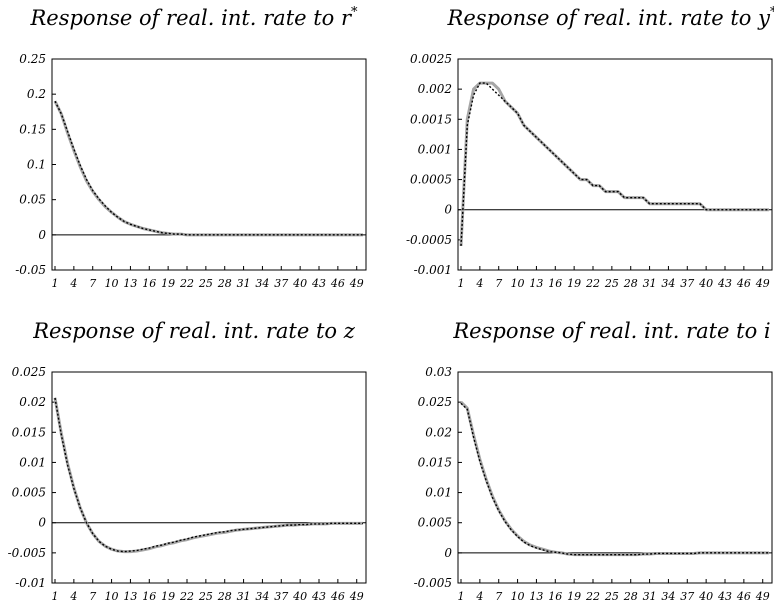 The image size is (774, 608). I want to click on y-tick-label: 0.015, so click(435, 462).